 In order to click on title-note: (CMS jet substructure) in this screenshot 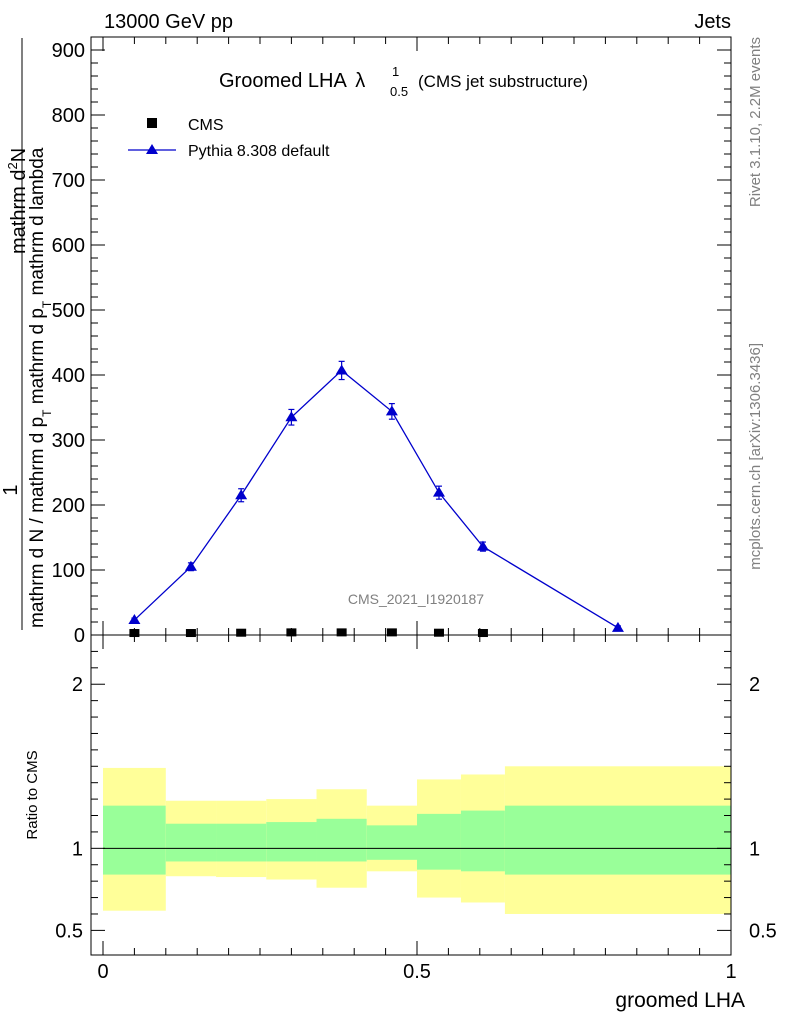, I will do `click(503, 81)`.